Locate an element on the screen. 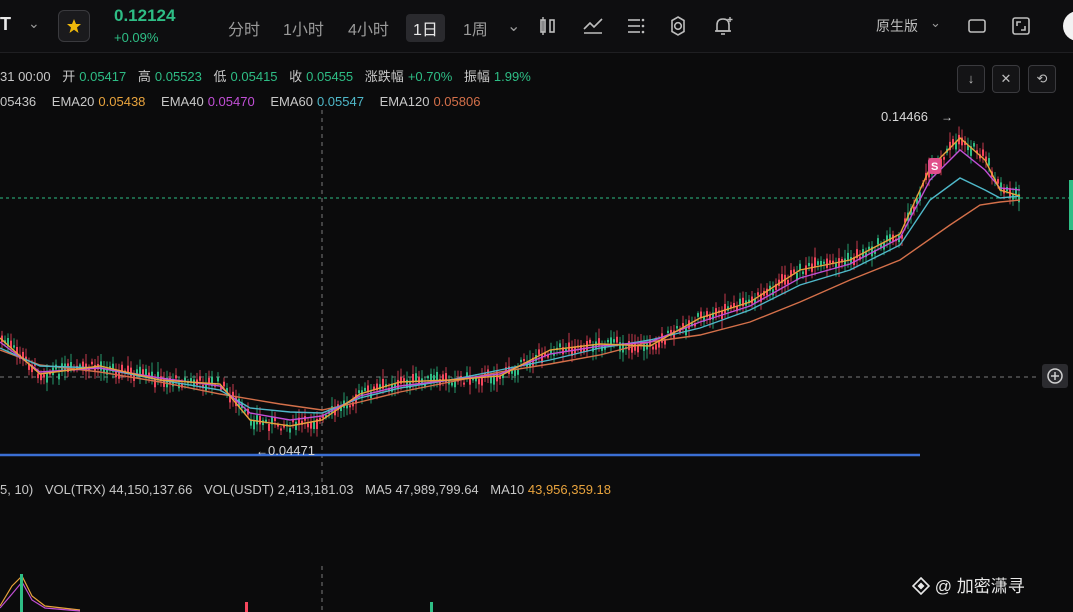  price-axis-marker is located at coordinates (1071, 205).